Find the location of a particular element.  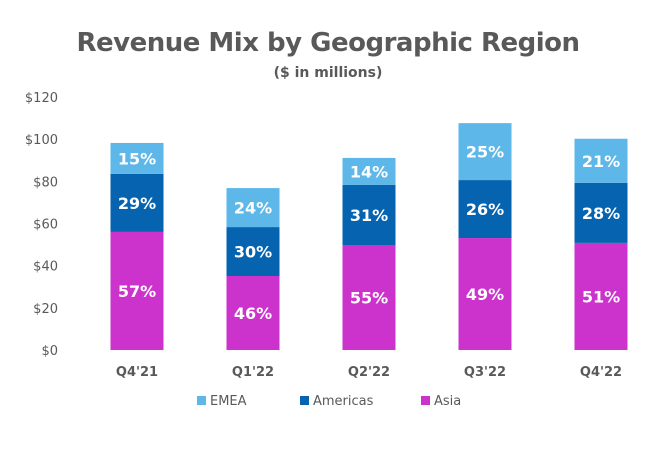

data-label: 46% is located at coordinates (253, 313).